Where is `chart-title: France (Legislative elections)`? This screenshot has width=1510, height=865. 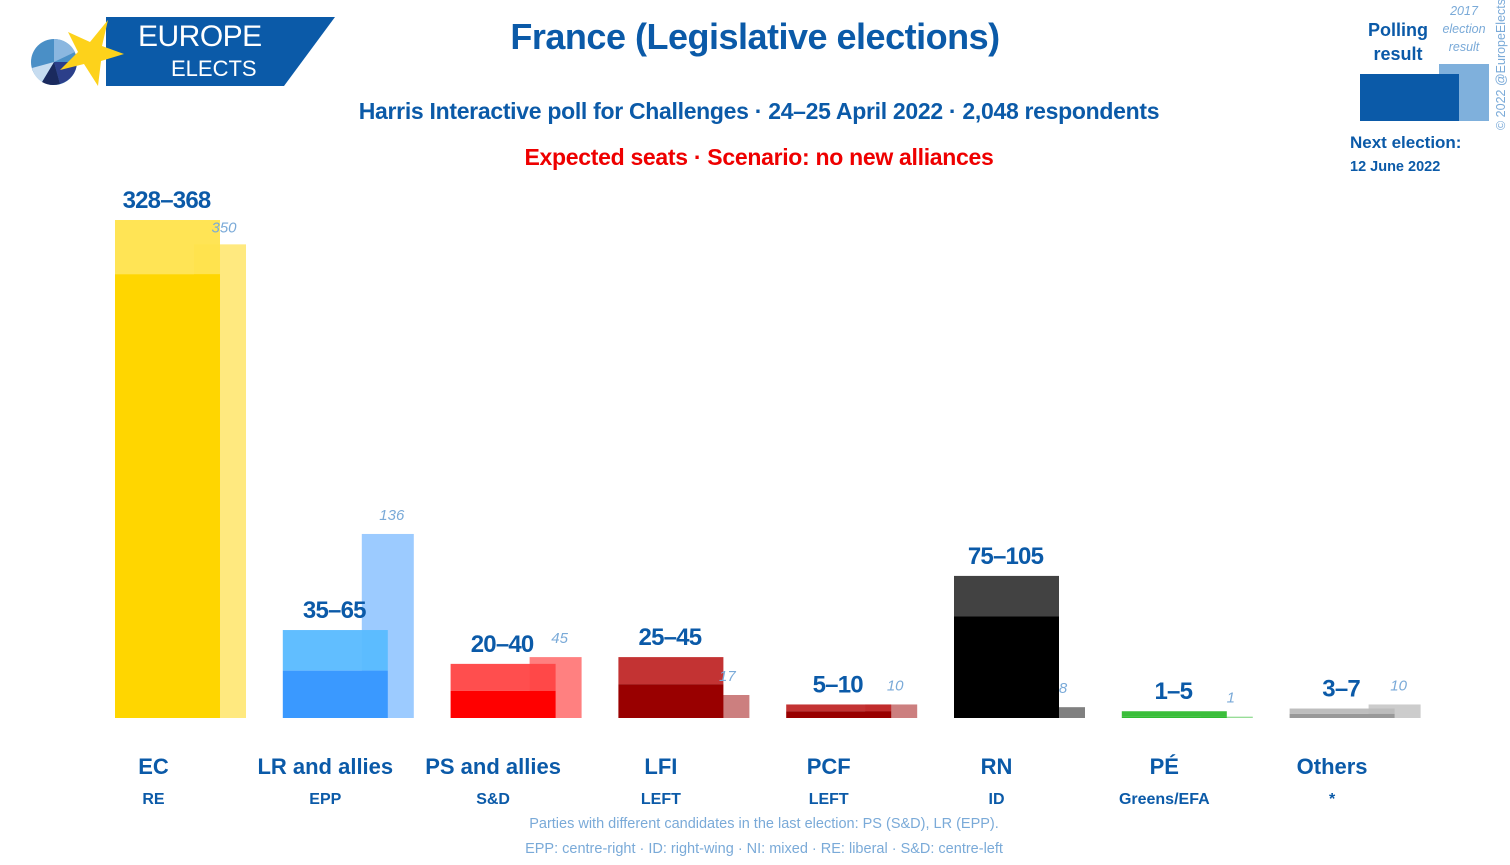
chart-title: France (Legislative elections) is located at coordinates (755, 36).